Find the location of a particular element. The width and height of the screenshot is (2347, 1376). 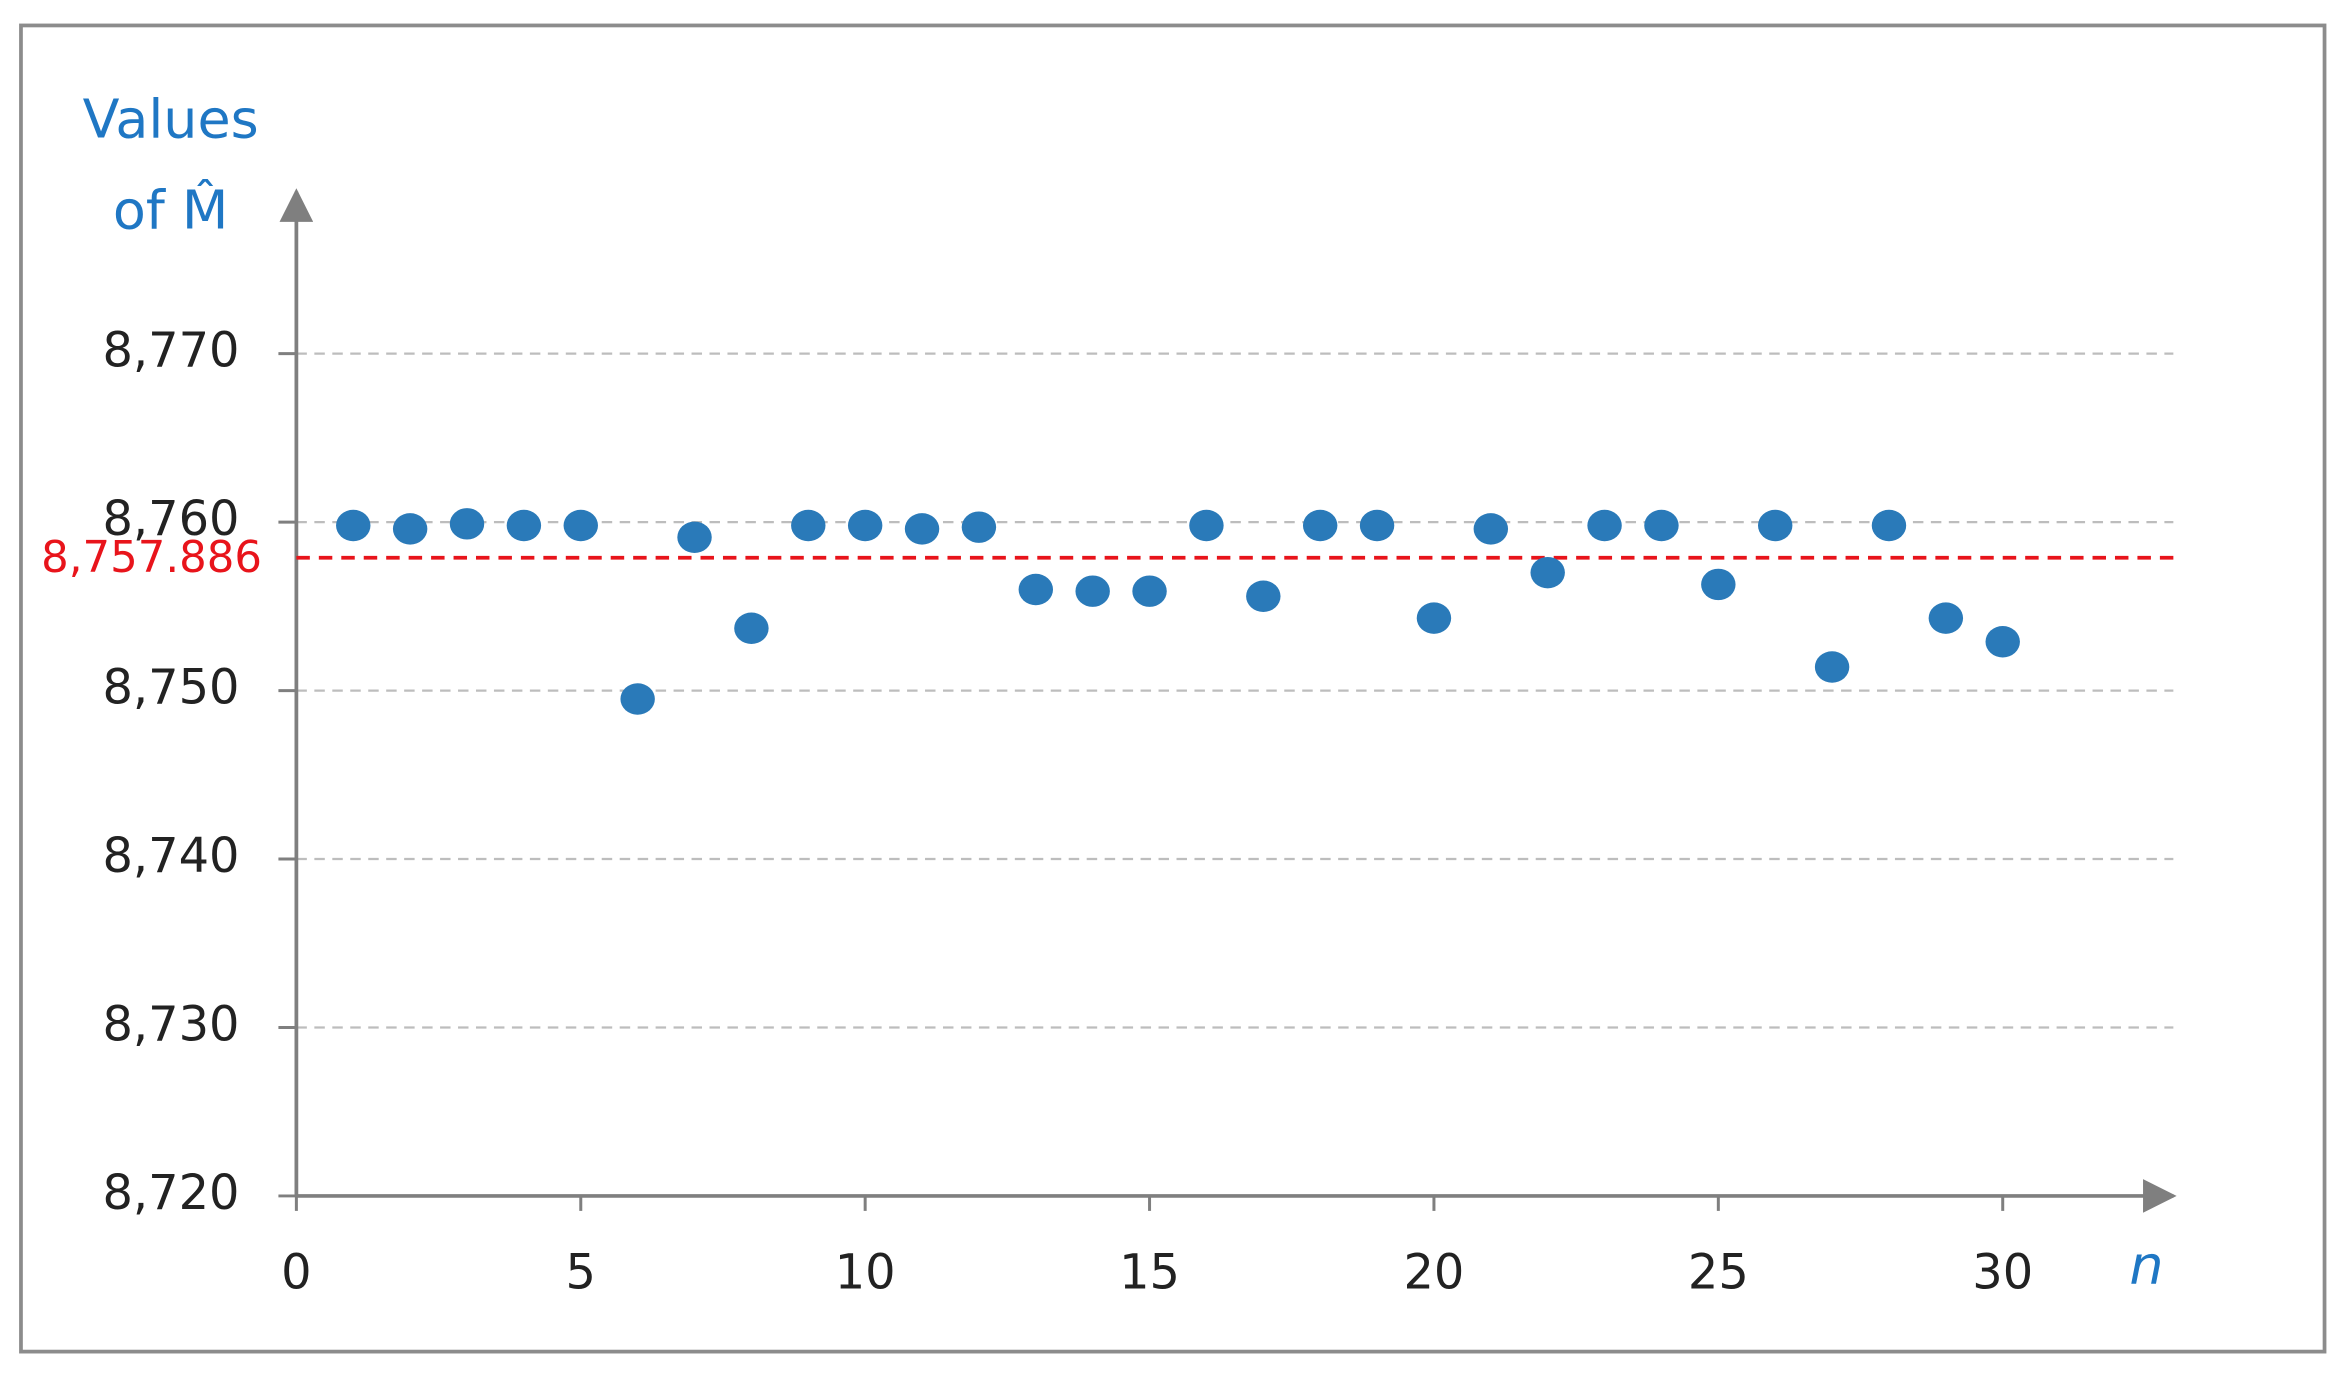

y-tick-label: 8,730 is located at coordinates (170, 1024).